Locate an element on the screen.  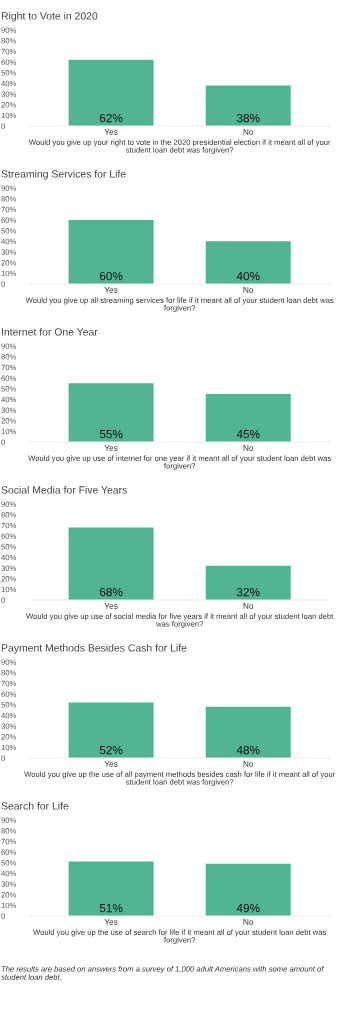
data-label: 52% is located at coordinates (111, 750).